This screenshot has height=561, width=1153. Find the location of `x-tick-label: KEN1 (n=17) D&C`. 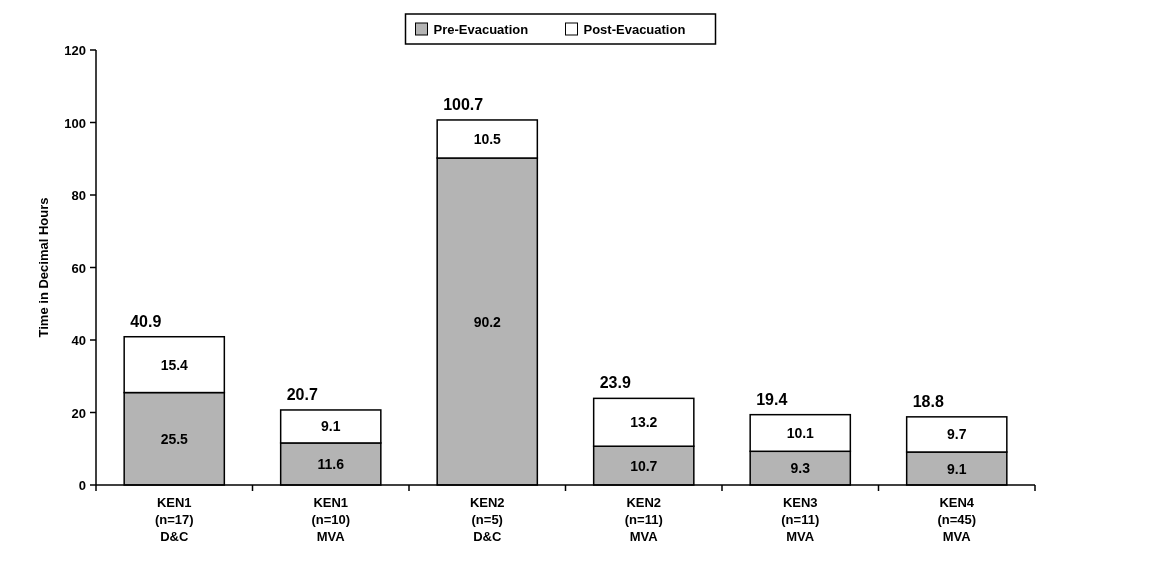

x-tick-label: KEN1 (n=17) D&C is located at coordinates (174, 519).